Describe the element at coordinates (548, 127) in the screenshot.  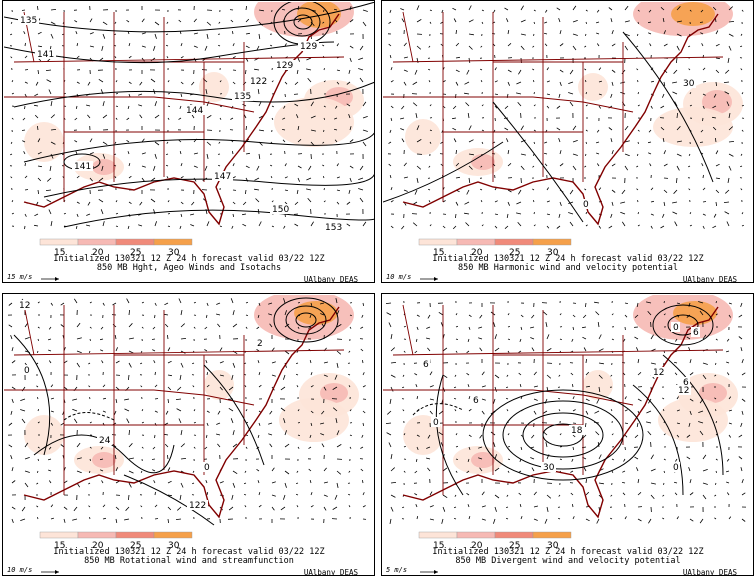
I see `contour-lines` at that location.